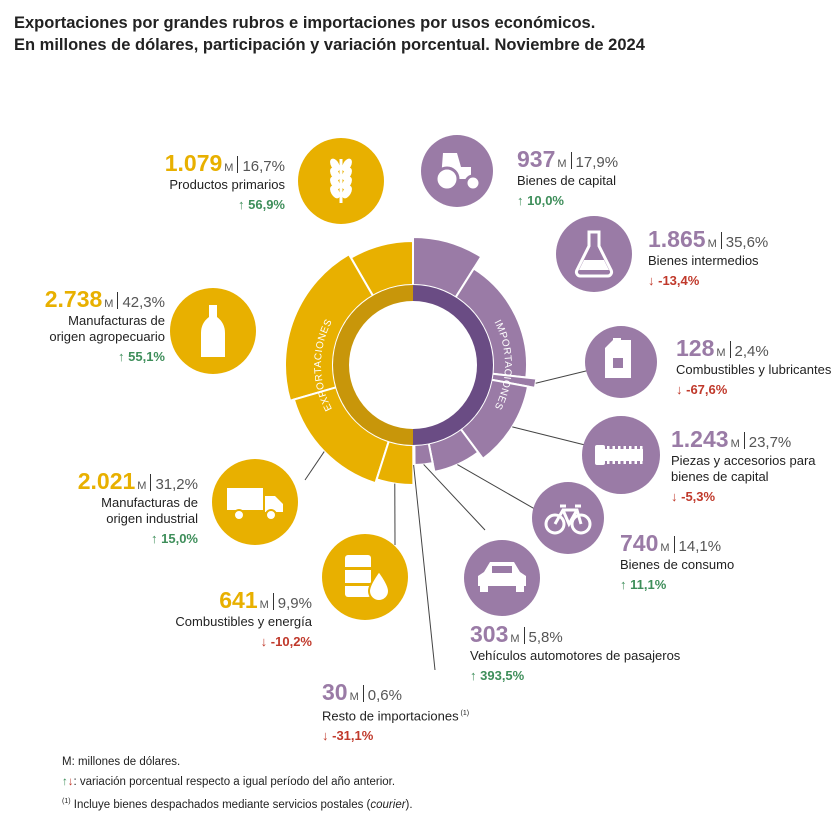 Image resolution: width=835 pixels, height=815 pixels. I want to click on label-variation: ↓ -13,4%, so click(738, 281).